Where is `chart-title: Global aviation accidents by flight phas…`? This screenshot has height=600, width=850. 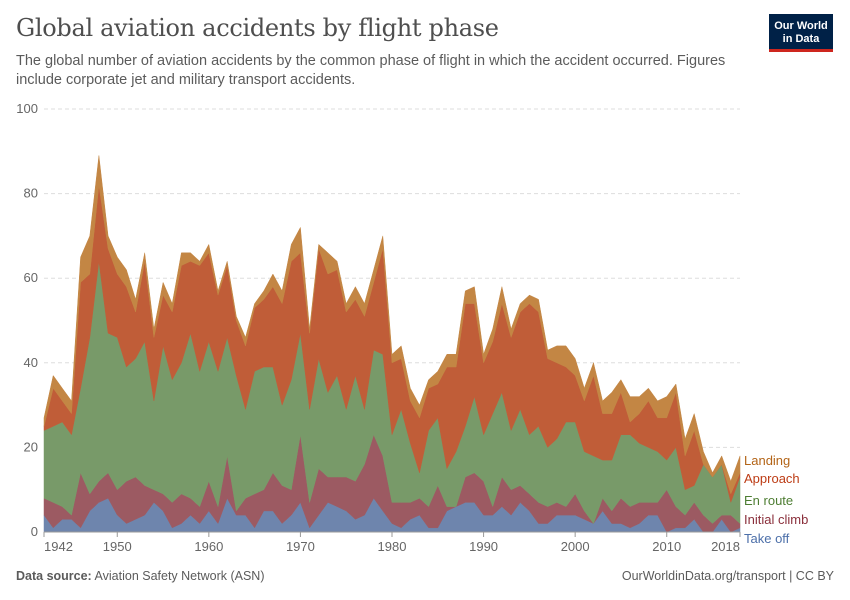 chart-title: Global aviation accidents by flight phas… is located at coordinates (257, 28).